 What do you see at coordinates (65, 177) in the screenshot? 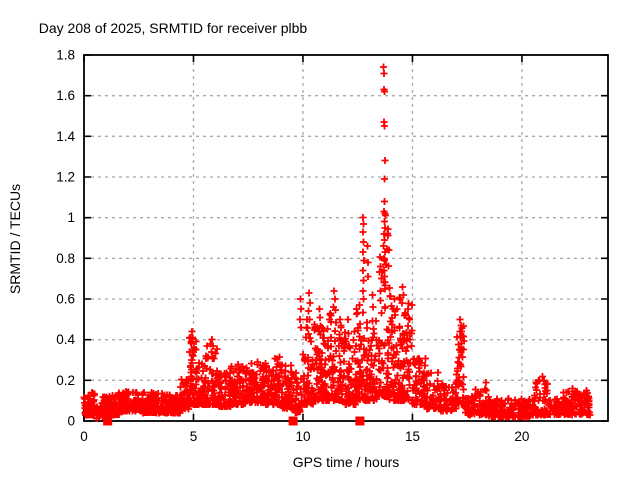
I see `y-tick-label: 1.2` at bounding box center [65, 177].